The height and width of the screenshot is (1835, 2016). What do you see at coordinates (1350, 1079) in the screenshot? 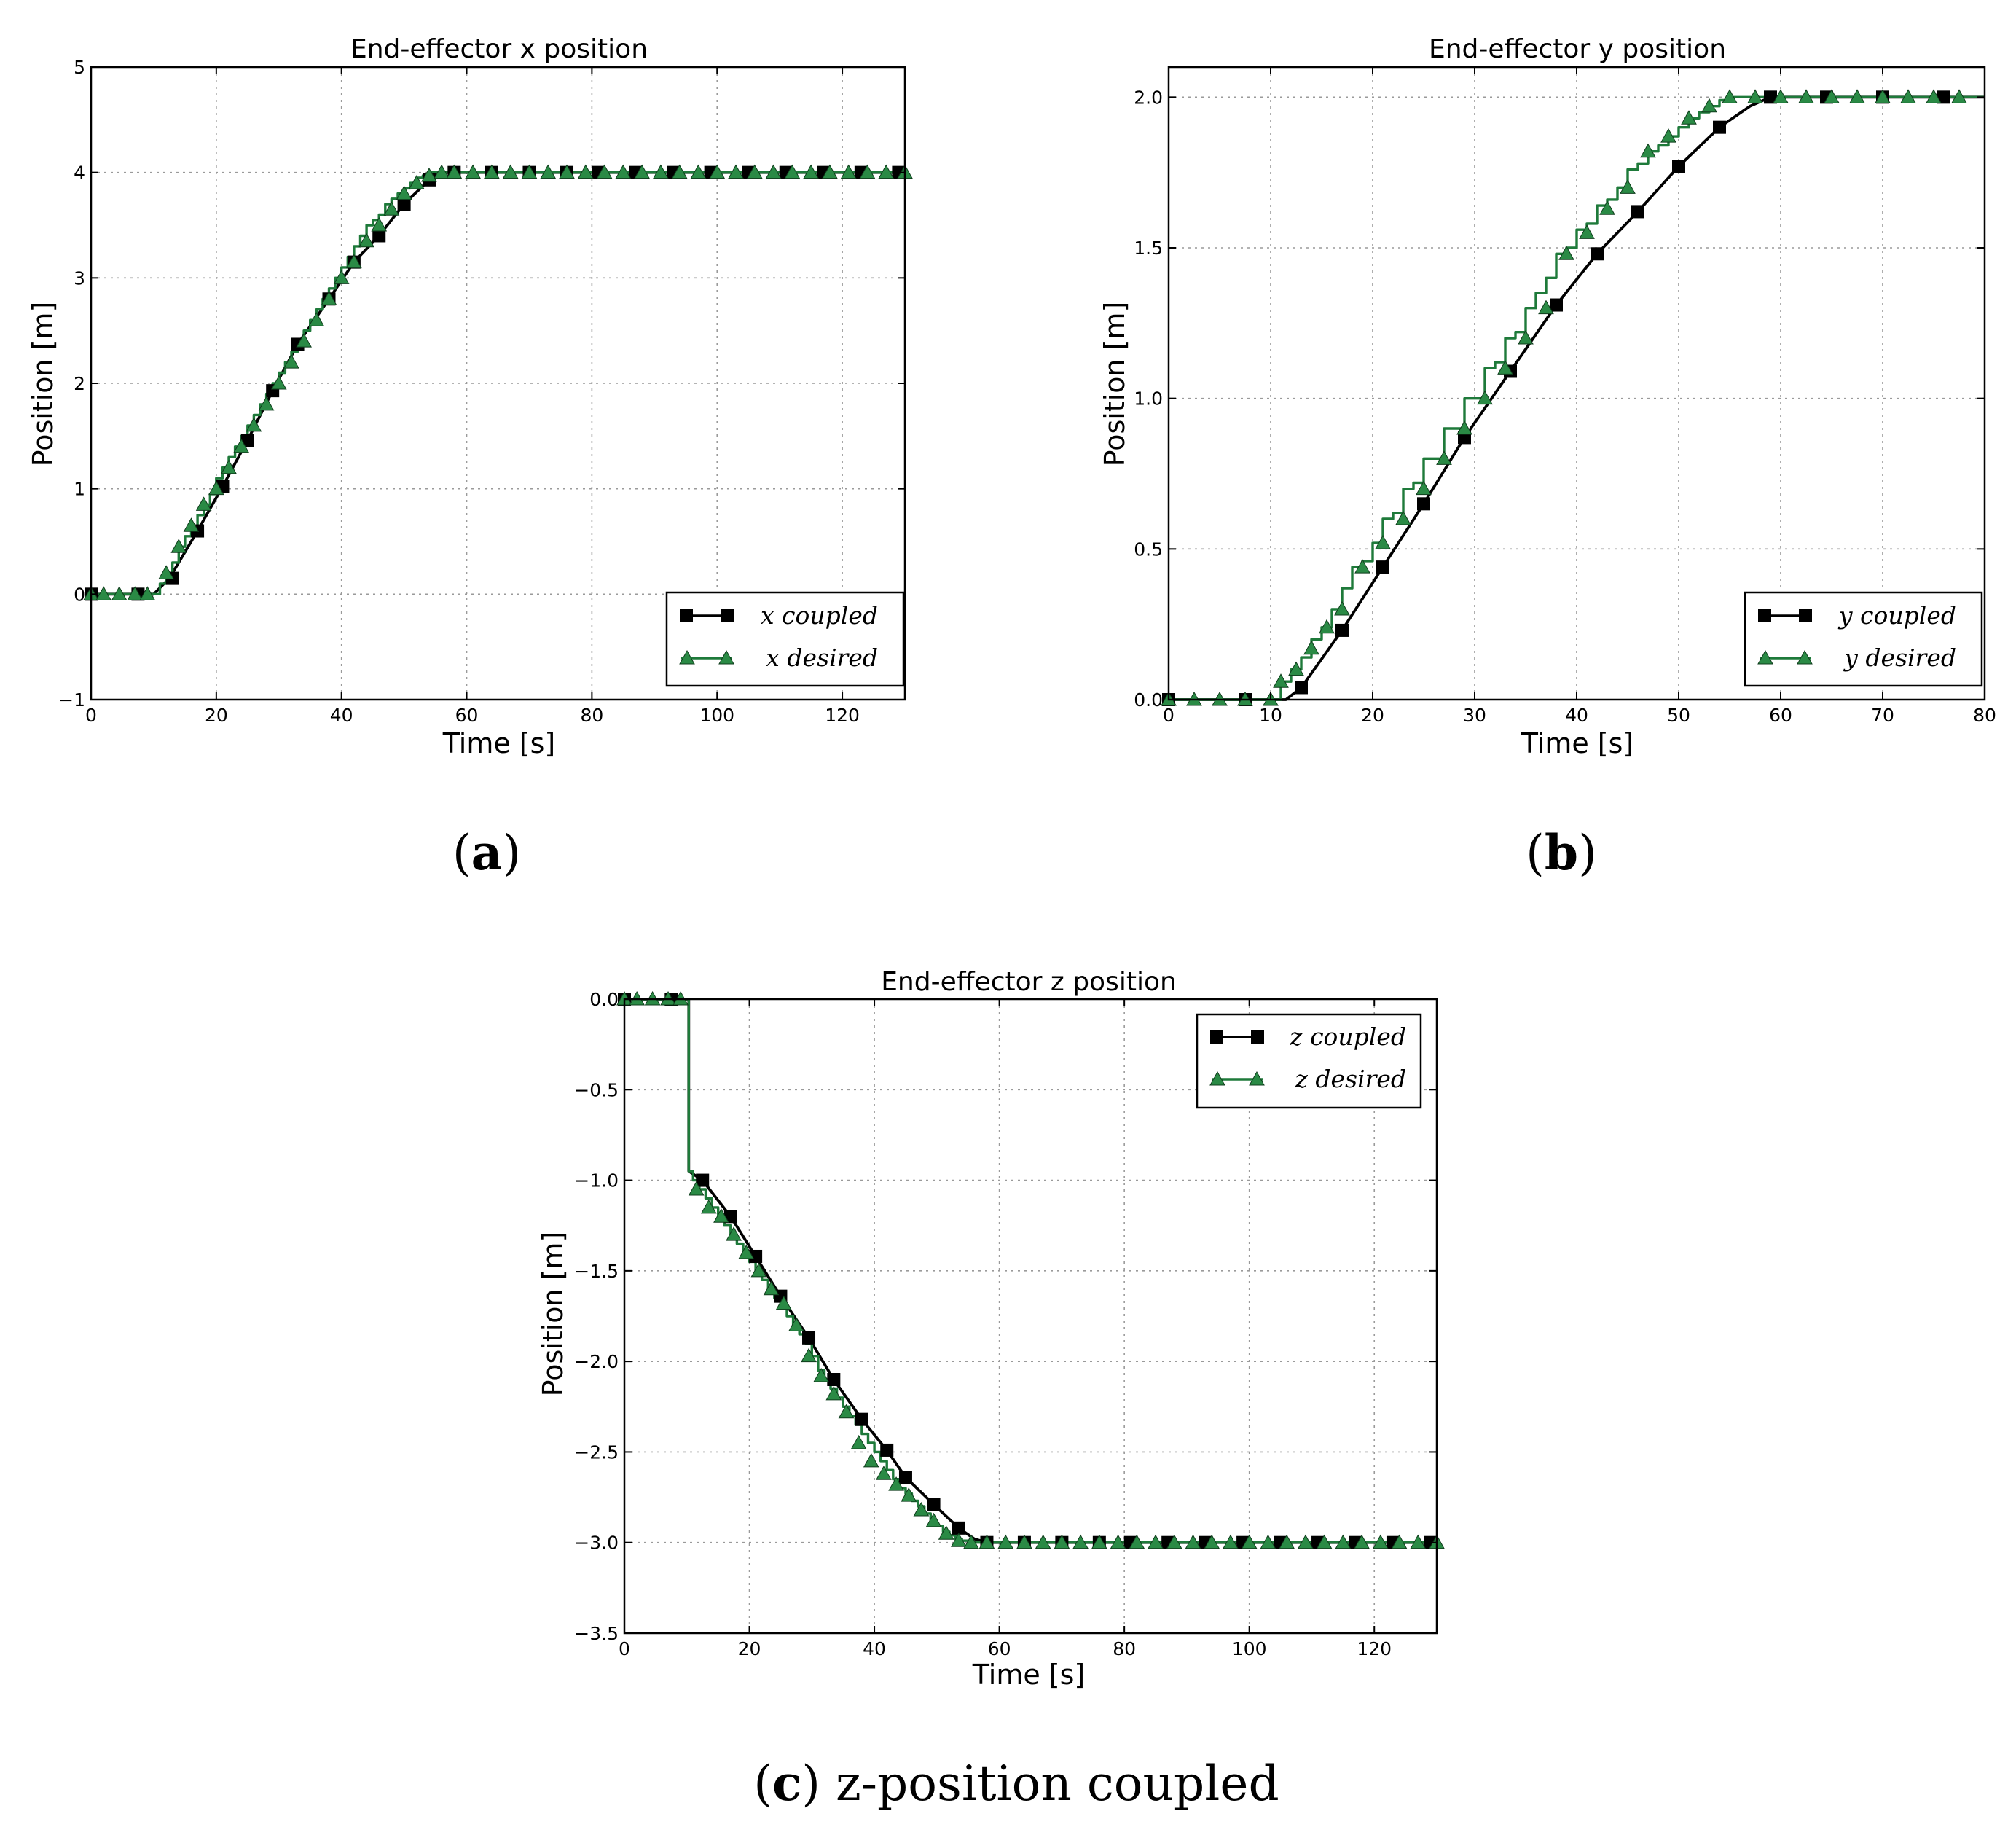
I see `panel-c-legend-desired-label: z desired` at bounding box center [1350, 1079].